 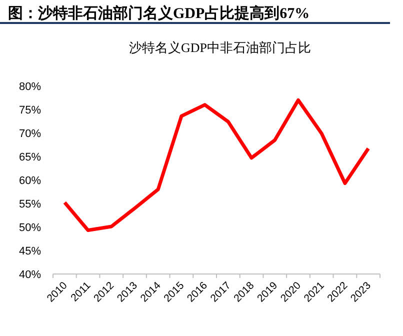 What do you see at coordinates (30, 181) in the screenshot?
I see `y-tick-label: 60%` at bounding box center [30, 181].